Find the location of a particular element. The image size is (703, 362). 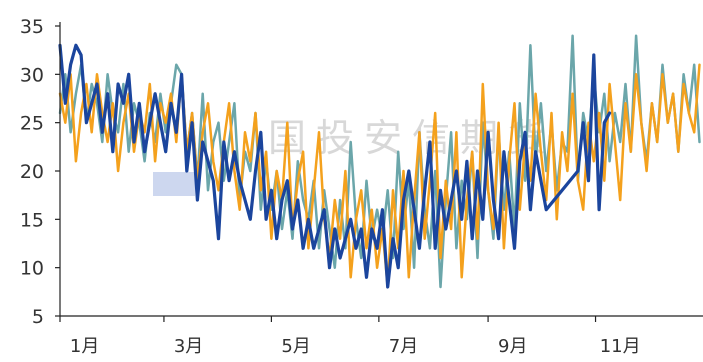

x-tick-label: 11月 is located at coordinates (620, 346).